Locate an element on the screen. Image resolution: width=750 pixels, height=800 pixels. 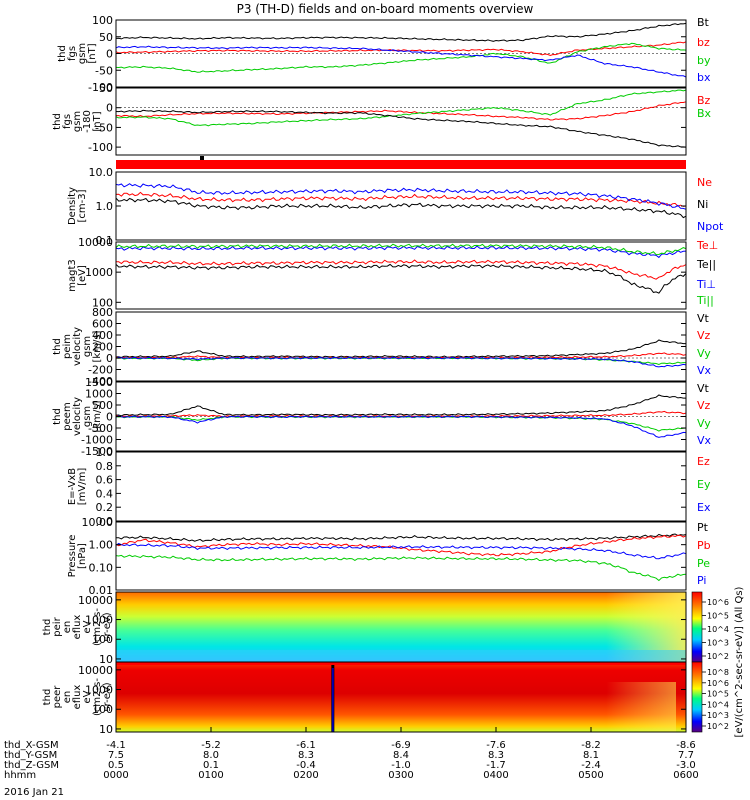
fgs_gse-ytick-label: -100 is located at coordinates (100, 147).